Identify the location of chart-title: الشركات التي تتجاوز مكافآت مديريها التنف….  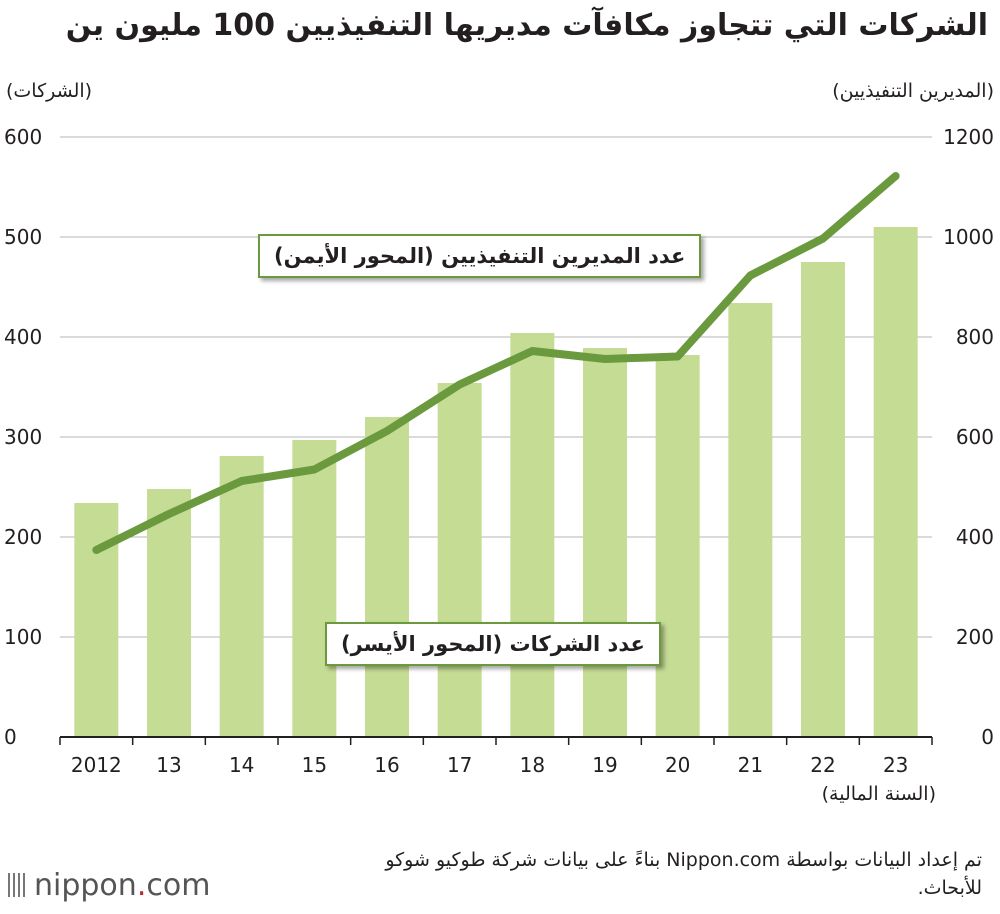
(526, 25).